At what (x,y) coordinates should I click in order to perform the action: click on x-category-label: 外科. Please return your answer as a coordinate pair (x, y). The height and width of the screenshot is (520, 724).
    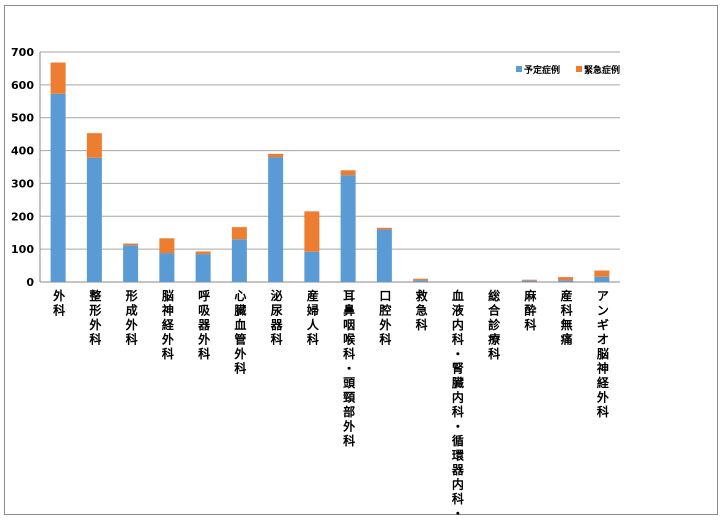
    Looking at the image, I should click on (59, 303).